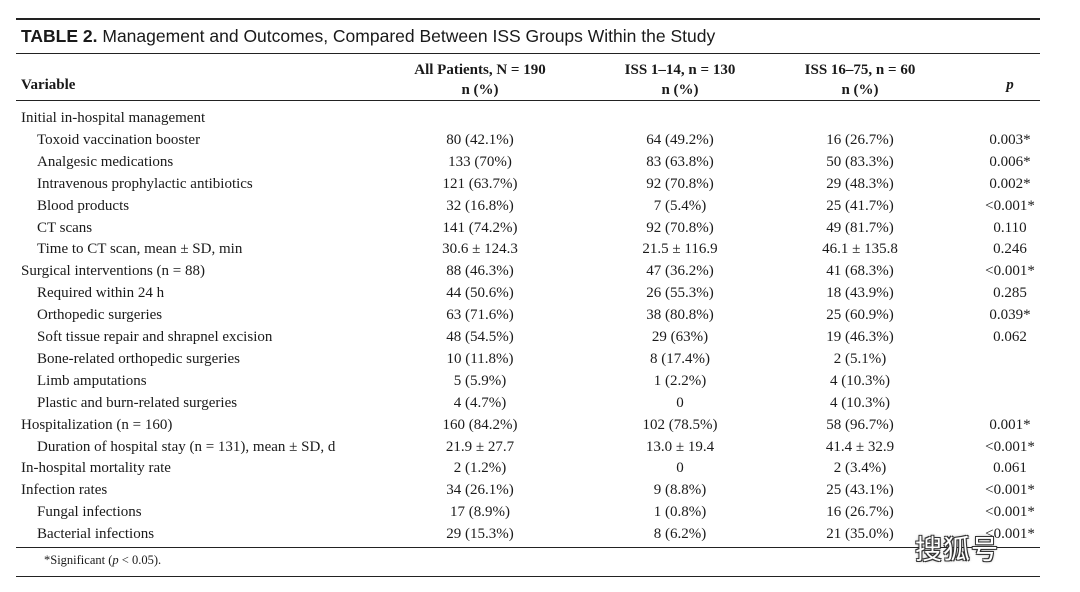 Image resolution: width=1080 pixels, height=592 pixels. I want to click on header-p-value: p, so click(1010, 85).